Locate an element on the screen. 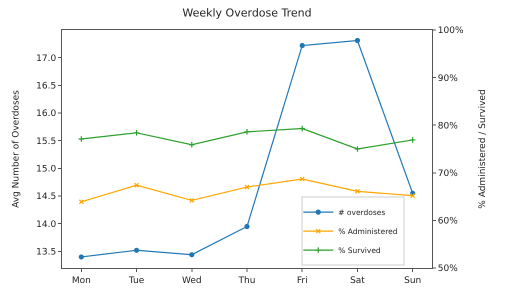 The height and width of the screenshot is (298, 512). y-tick-label: 16.0 is located at coordinates (46, 114).